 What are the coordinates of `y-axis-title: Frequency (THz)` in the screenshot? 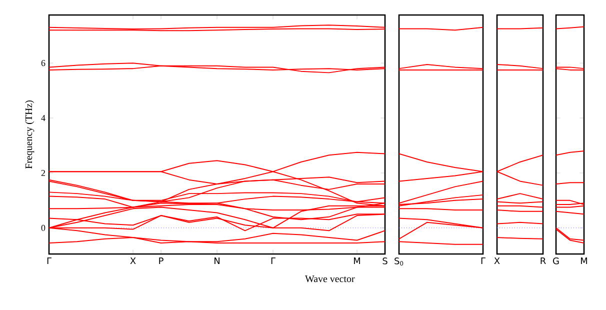 It's located at (29, 134).